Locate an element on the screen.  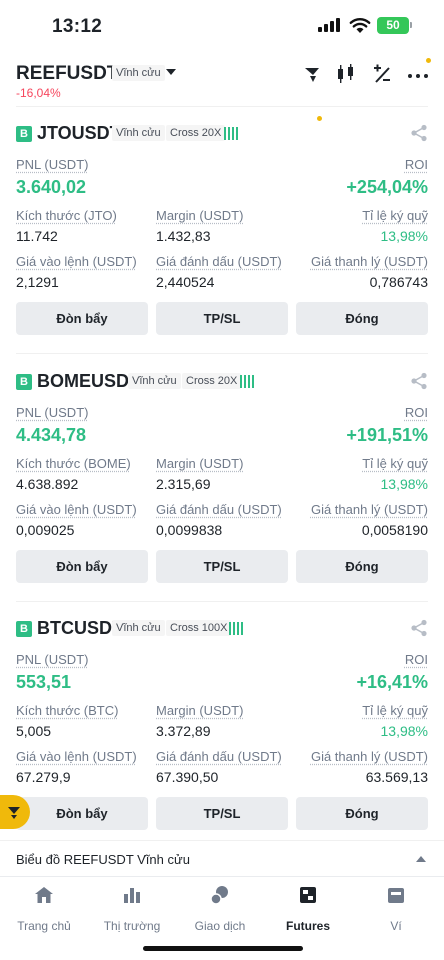
margin-mode-tag: Cross 100X is located at coordinates (199, 628).